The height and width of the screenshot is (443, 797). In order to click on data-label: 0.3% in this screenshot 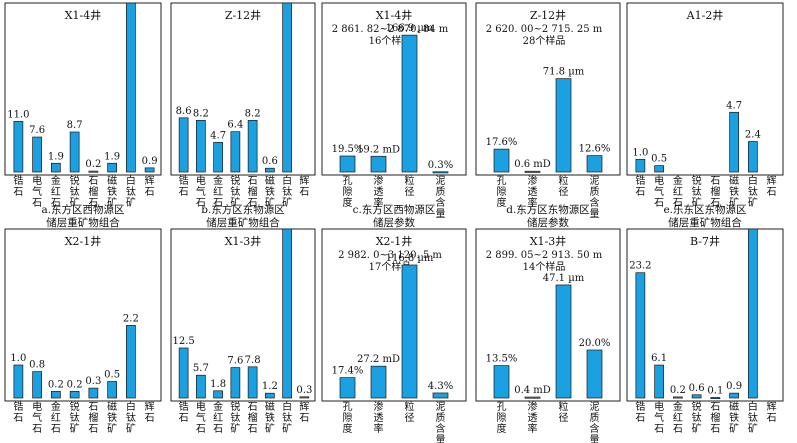, I will do `click(440, 165)`.